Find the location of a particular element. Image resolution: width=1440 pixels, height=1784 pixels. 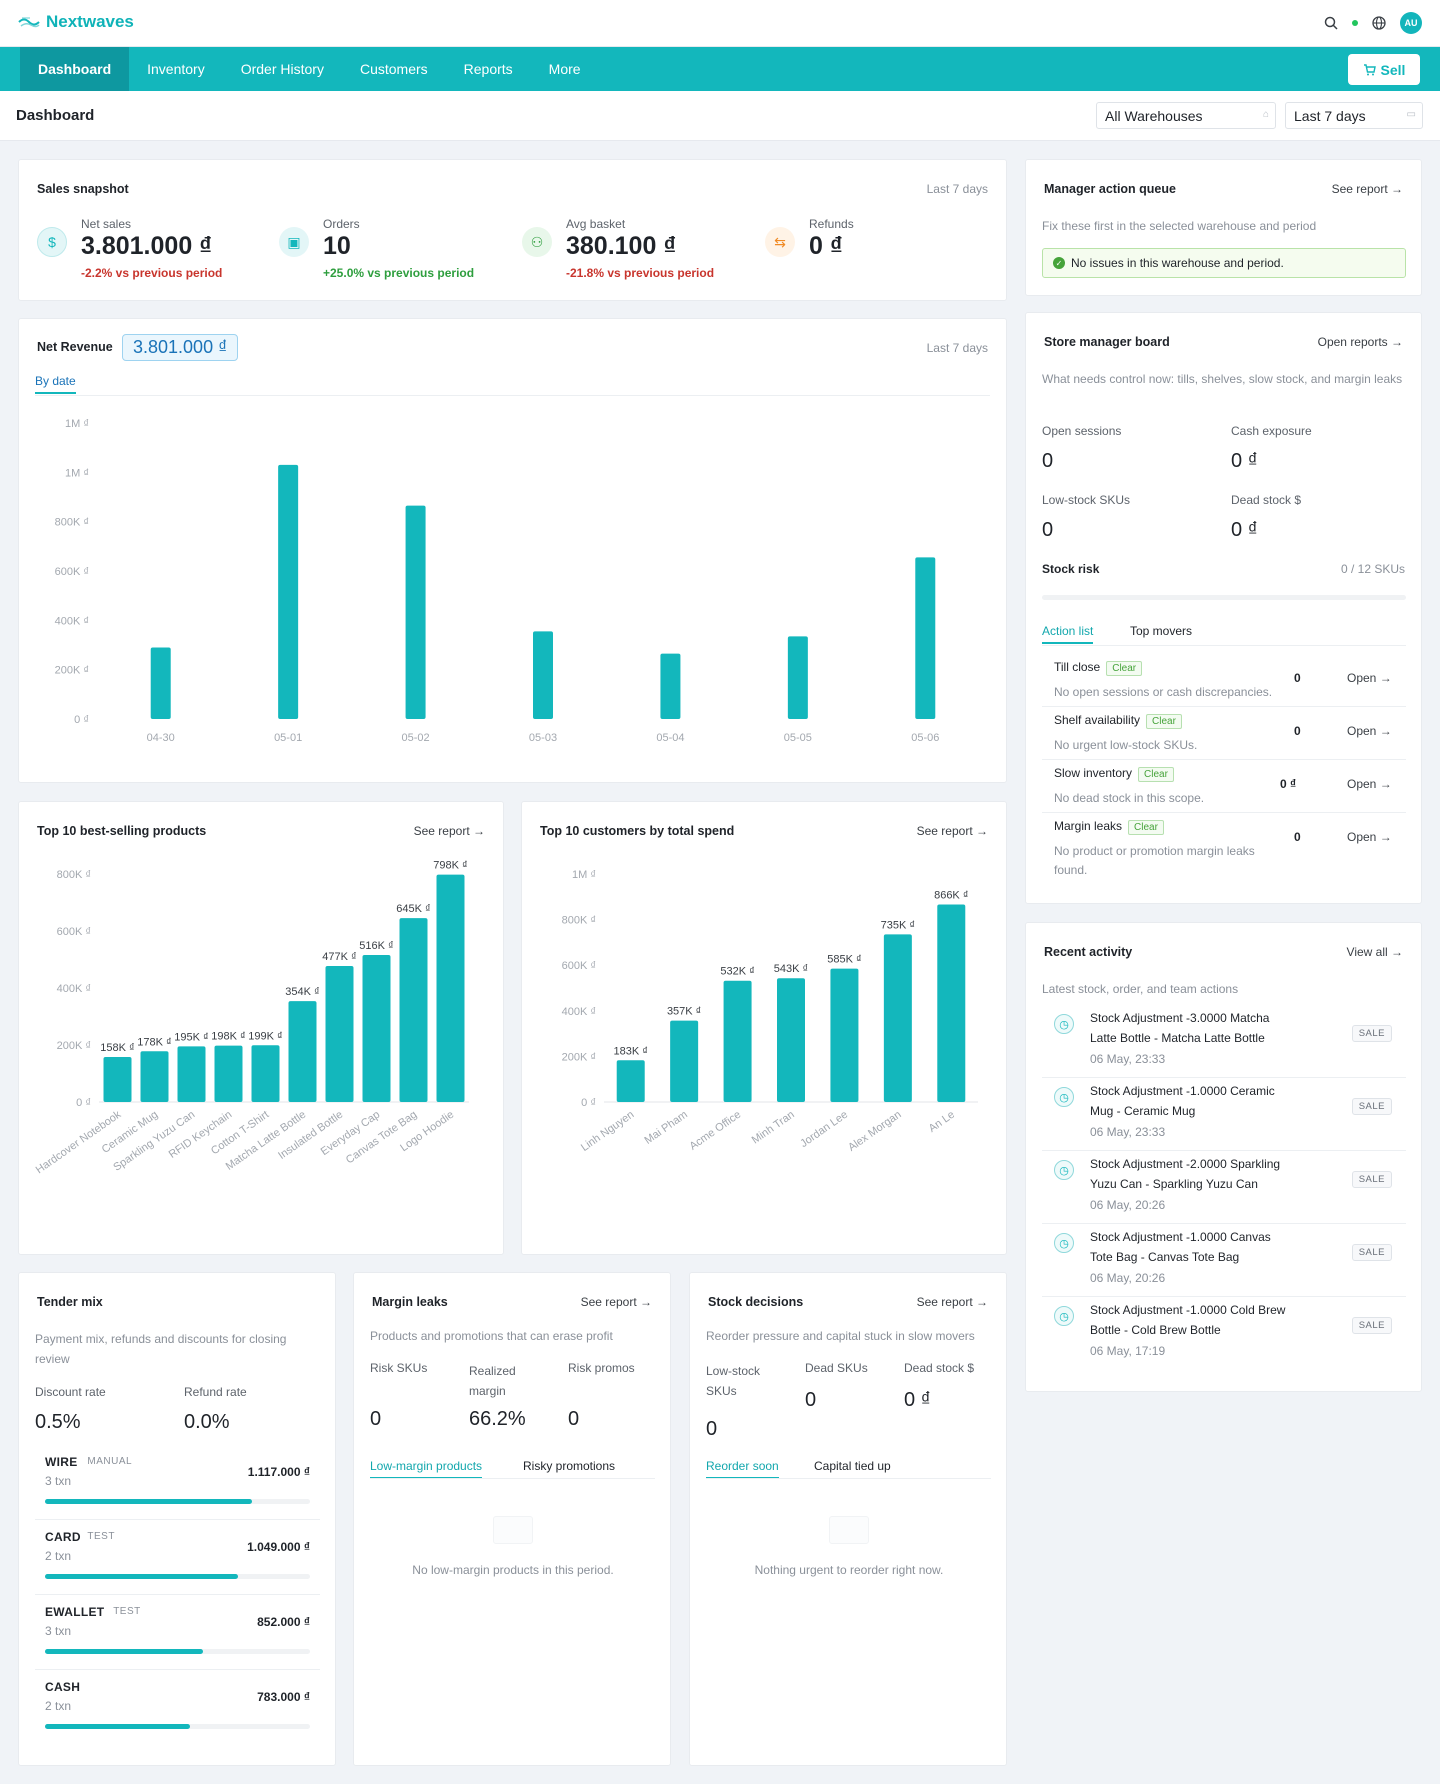

tender-name: CASH is located at coordinates (63, 1687).